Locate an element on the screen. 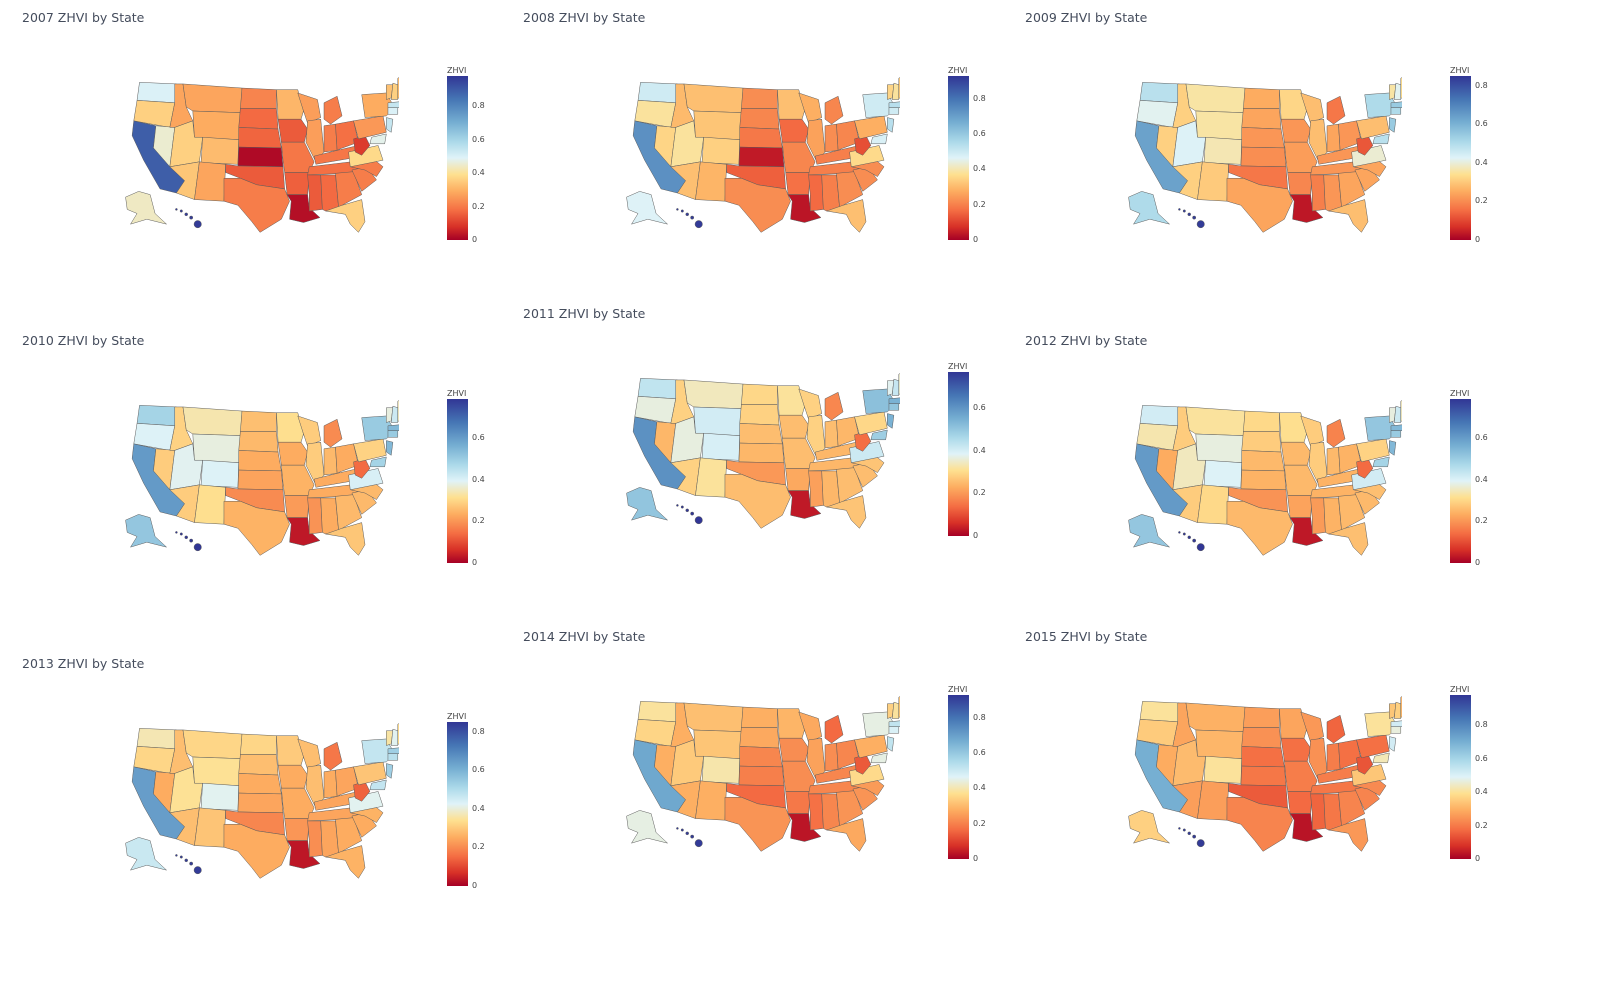 This screenshot has width=1600, height=988. state-ND is located at coordinates (759, 717).